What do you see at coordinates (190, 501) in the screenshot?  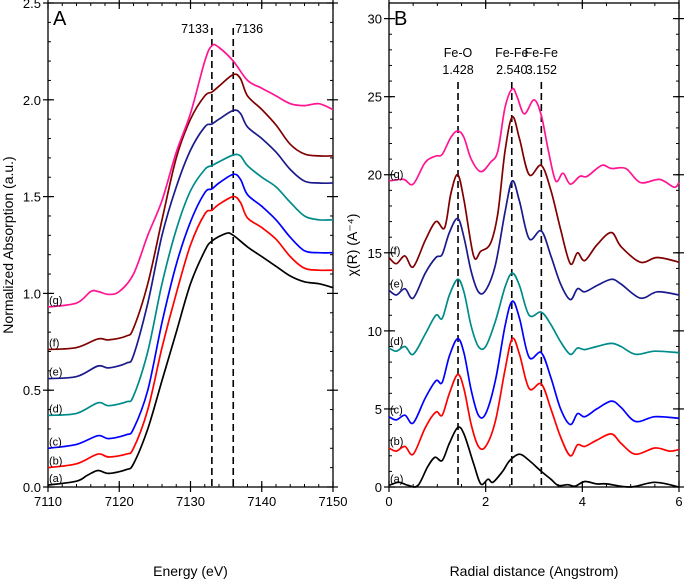 I see `x-tick-label: 7130` at bounding box center [190, 501].